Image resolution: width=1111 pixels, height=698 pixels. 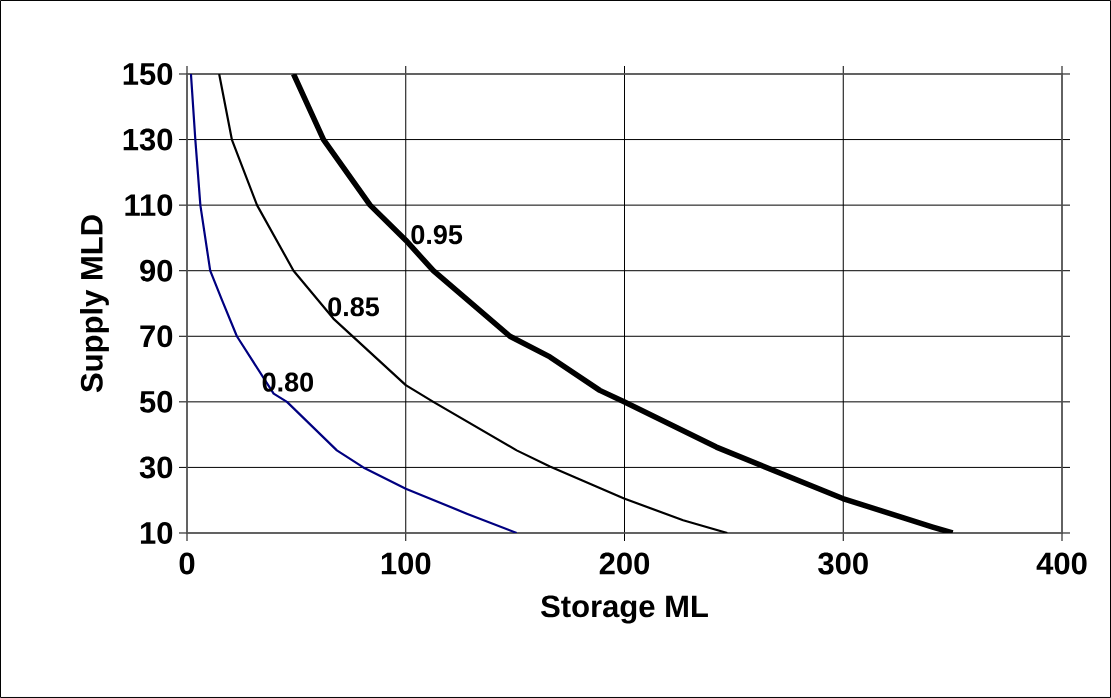 I want to click on y-tick-label: 50, so click(x=156, y=401).